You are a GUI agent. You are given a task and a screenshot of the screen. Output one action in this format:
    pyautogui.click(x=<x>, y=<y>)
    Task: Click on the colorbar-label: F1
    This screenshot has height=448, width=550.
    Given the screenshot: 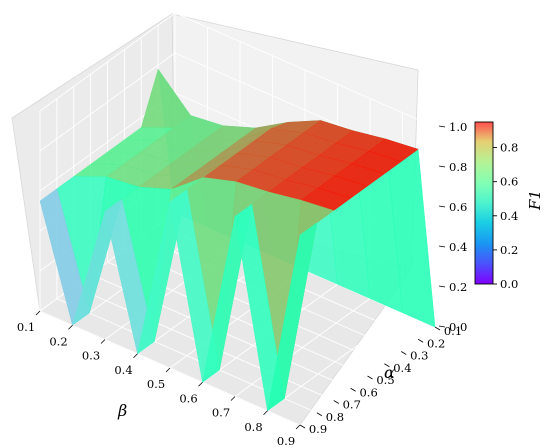 What is the action you would take?
    pyautogui.click(x=535, y=200)
    